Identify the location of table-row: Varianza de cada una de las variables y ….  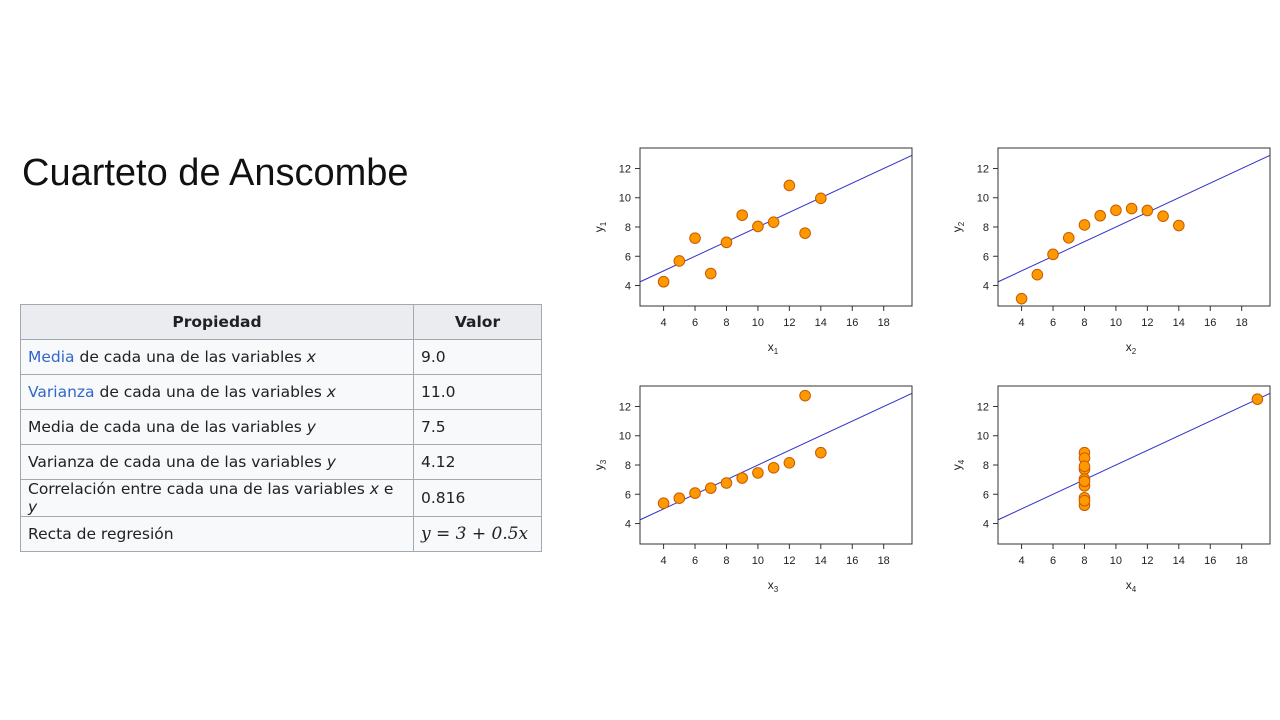
(281, 462).